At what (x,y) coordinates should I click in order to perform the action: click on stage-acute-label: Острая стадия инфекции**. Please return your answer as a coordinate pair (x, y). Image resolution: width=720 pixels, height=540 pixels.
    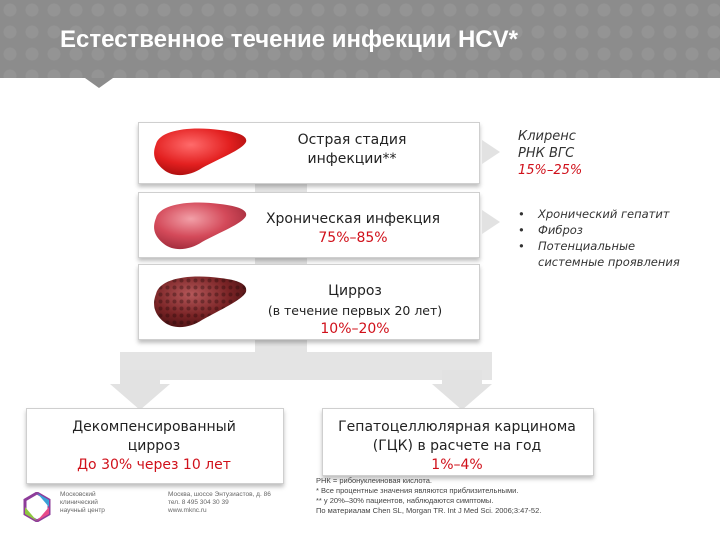
    Looking at the image, I should click on (352, 150).